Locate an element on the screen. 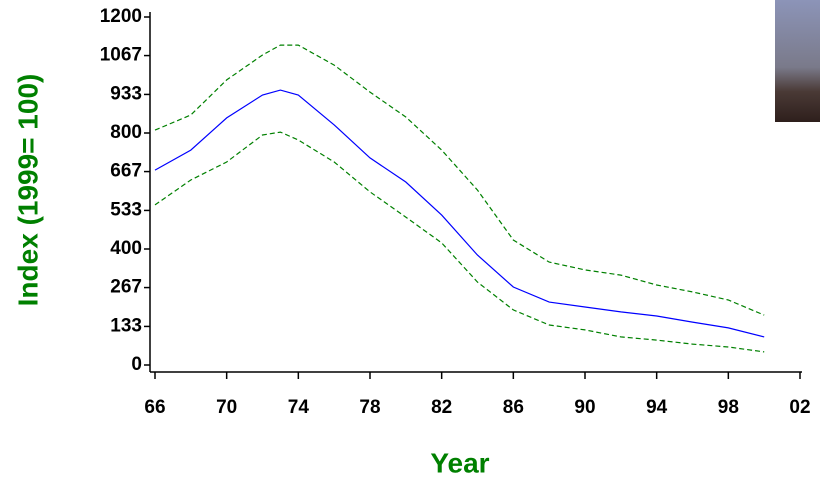 The image size is (820, 483). x-tick-label: 78 is located at coordinates (369, 407).